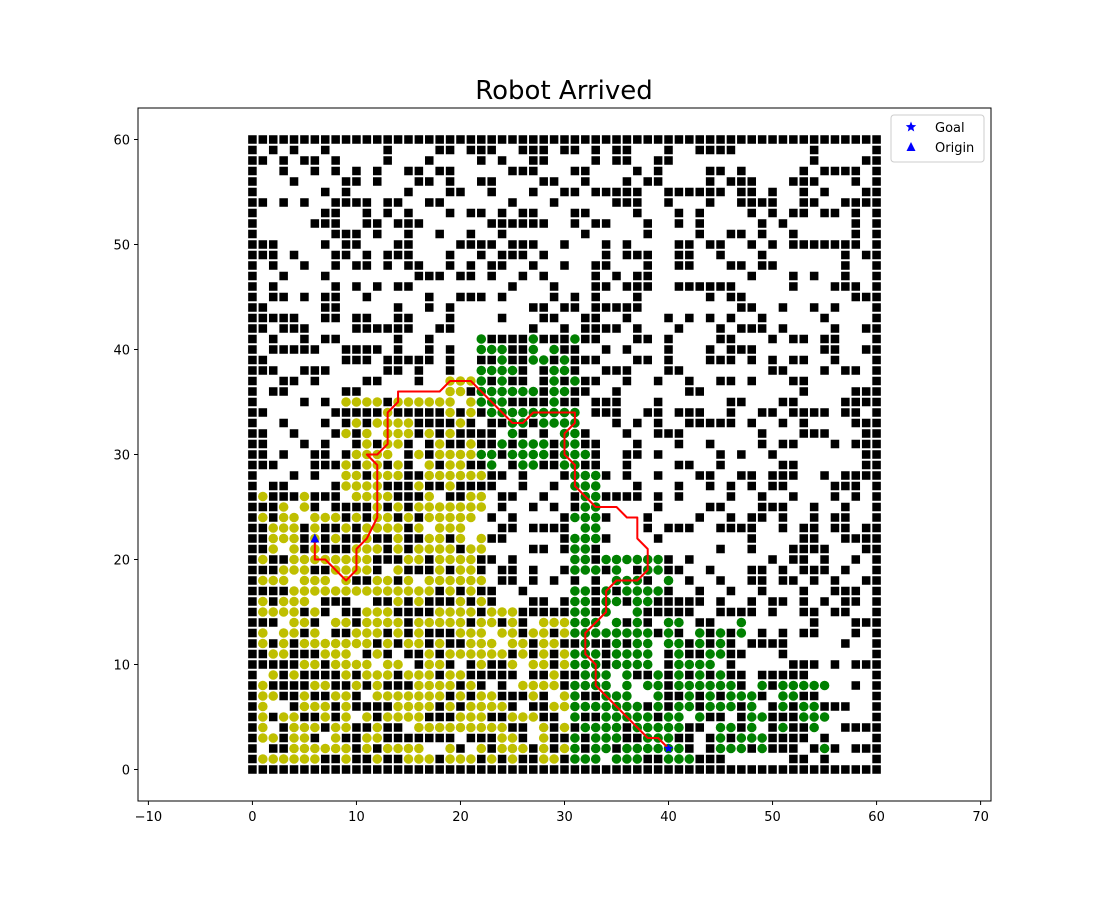 This screenshot has height=900, width=1100. Describe the element at coordinates (126, 771) in the screenshot. I see `y-tick-label: 0` at that location.